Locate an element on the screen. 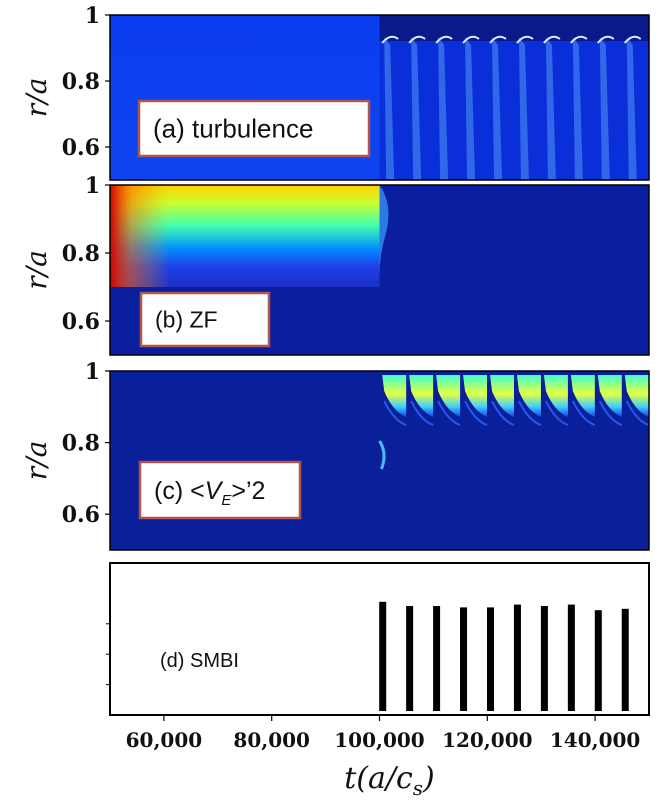 This screenshot has height=801, width=659. panel-label: (c) <VE>’2 is located at coordinates (209, 493).